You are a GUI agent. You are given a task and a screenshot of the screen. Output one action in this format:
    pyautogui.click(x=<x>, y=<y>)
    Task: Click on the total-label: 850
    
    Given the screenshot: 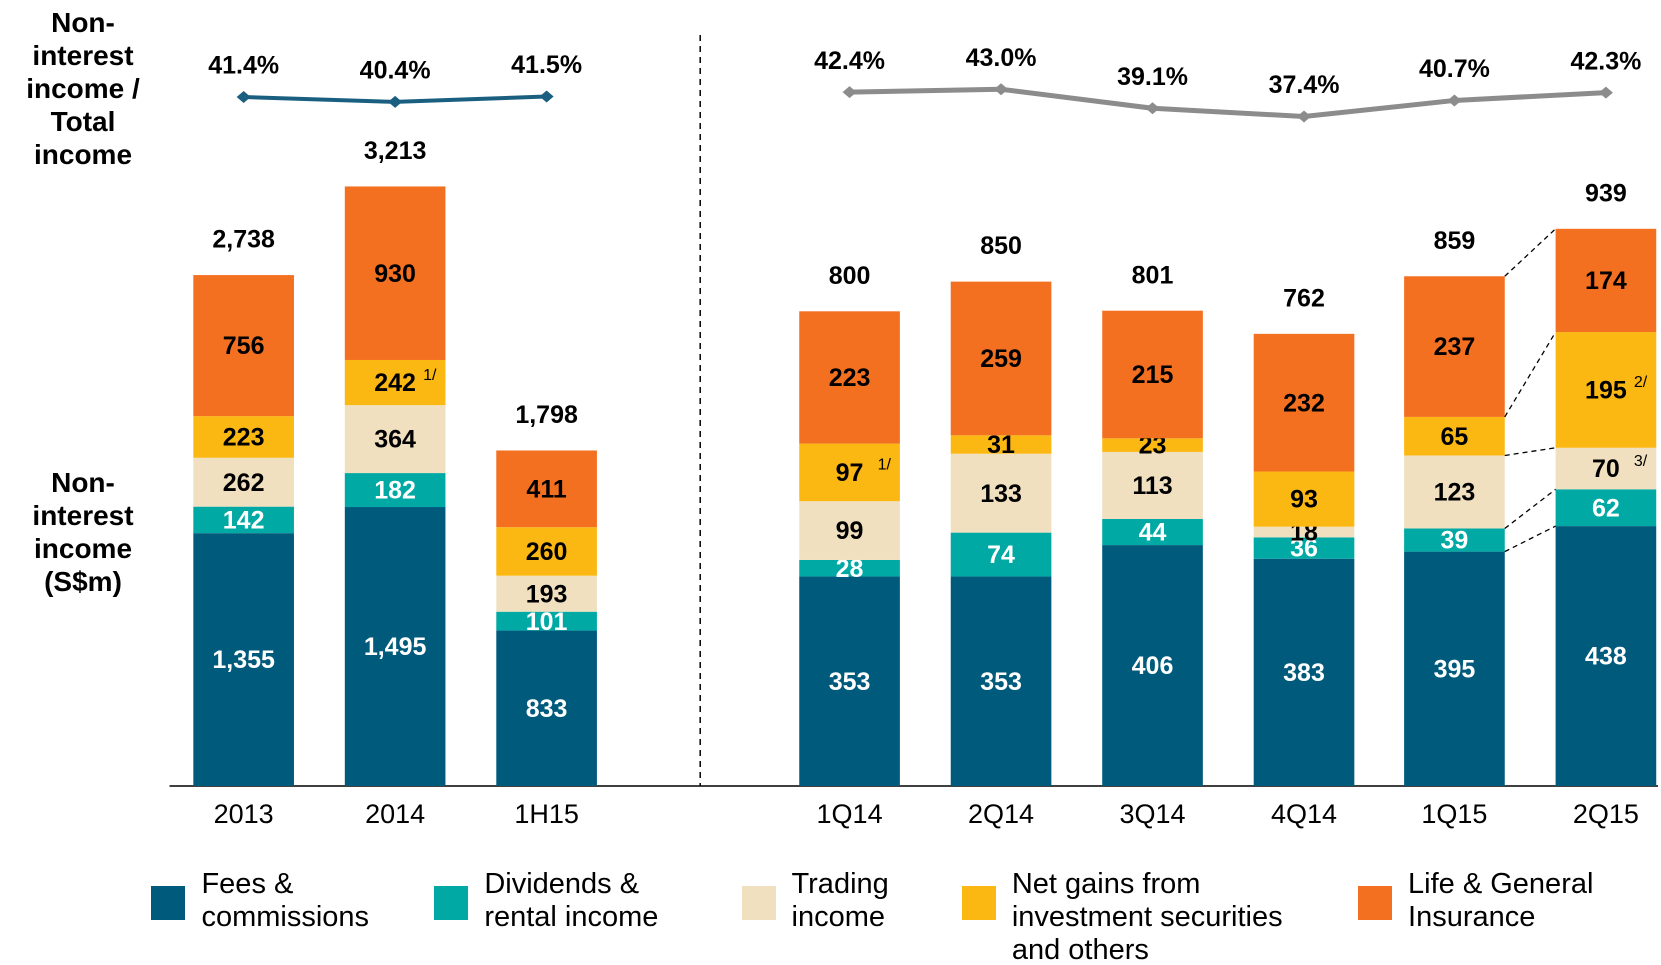 What is the action you would take?
    pyautogui.click(x=1001, y=246)
    